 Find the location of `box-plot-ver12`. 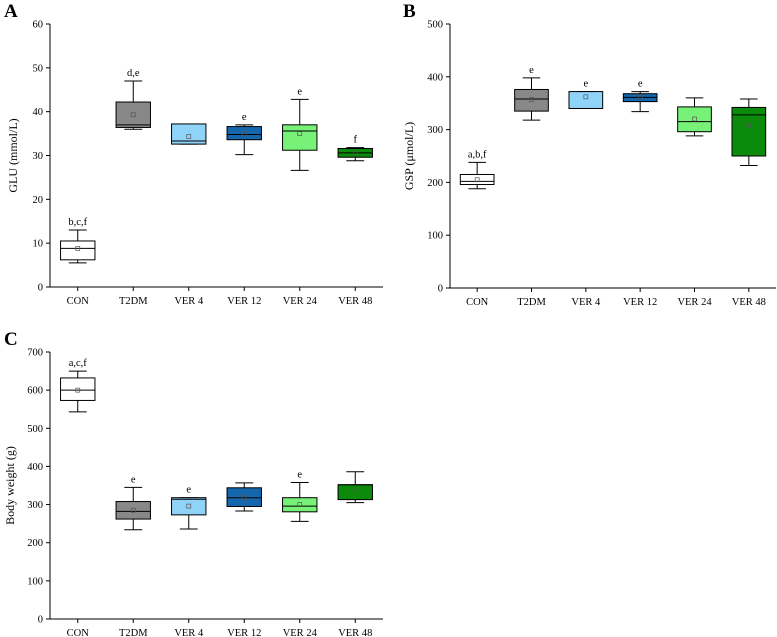

box-plot-ver12 is located at coordinates (244, 497).